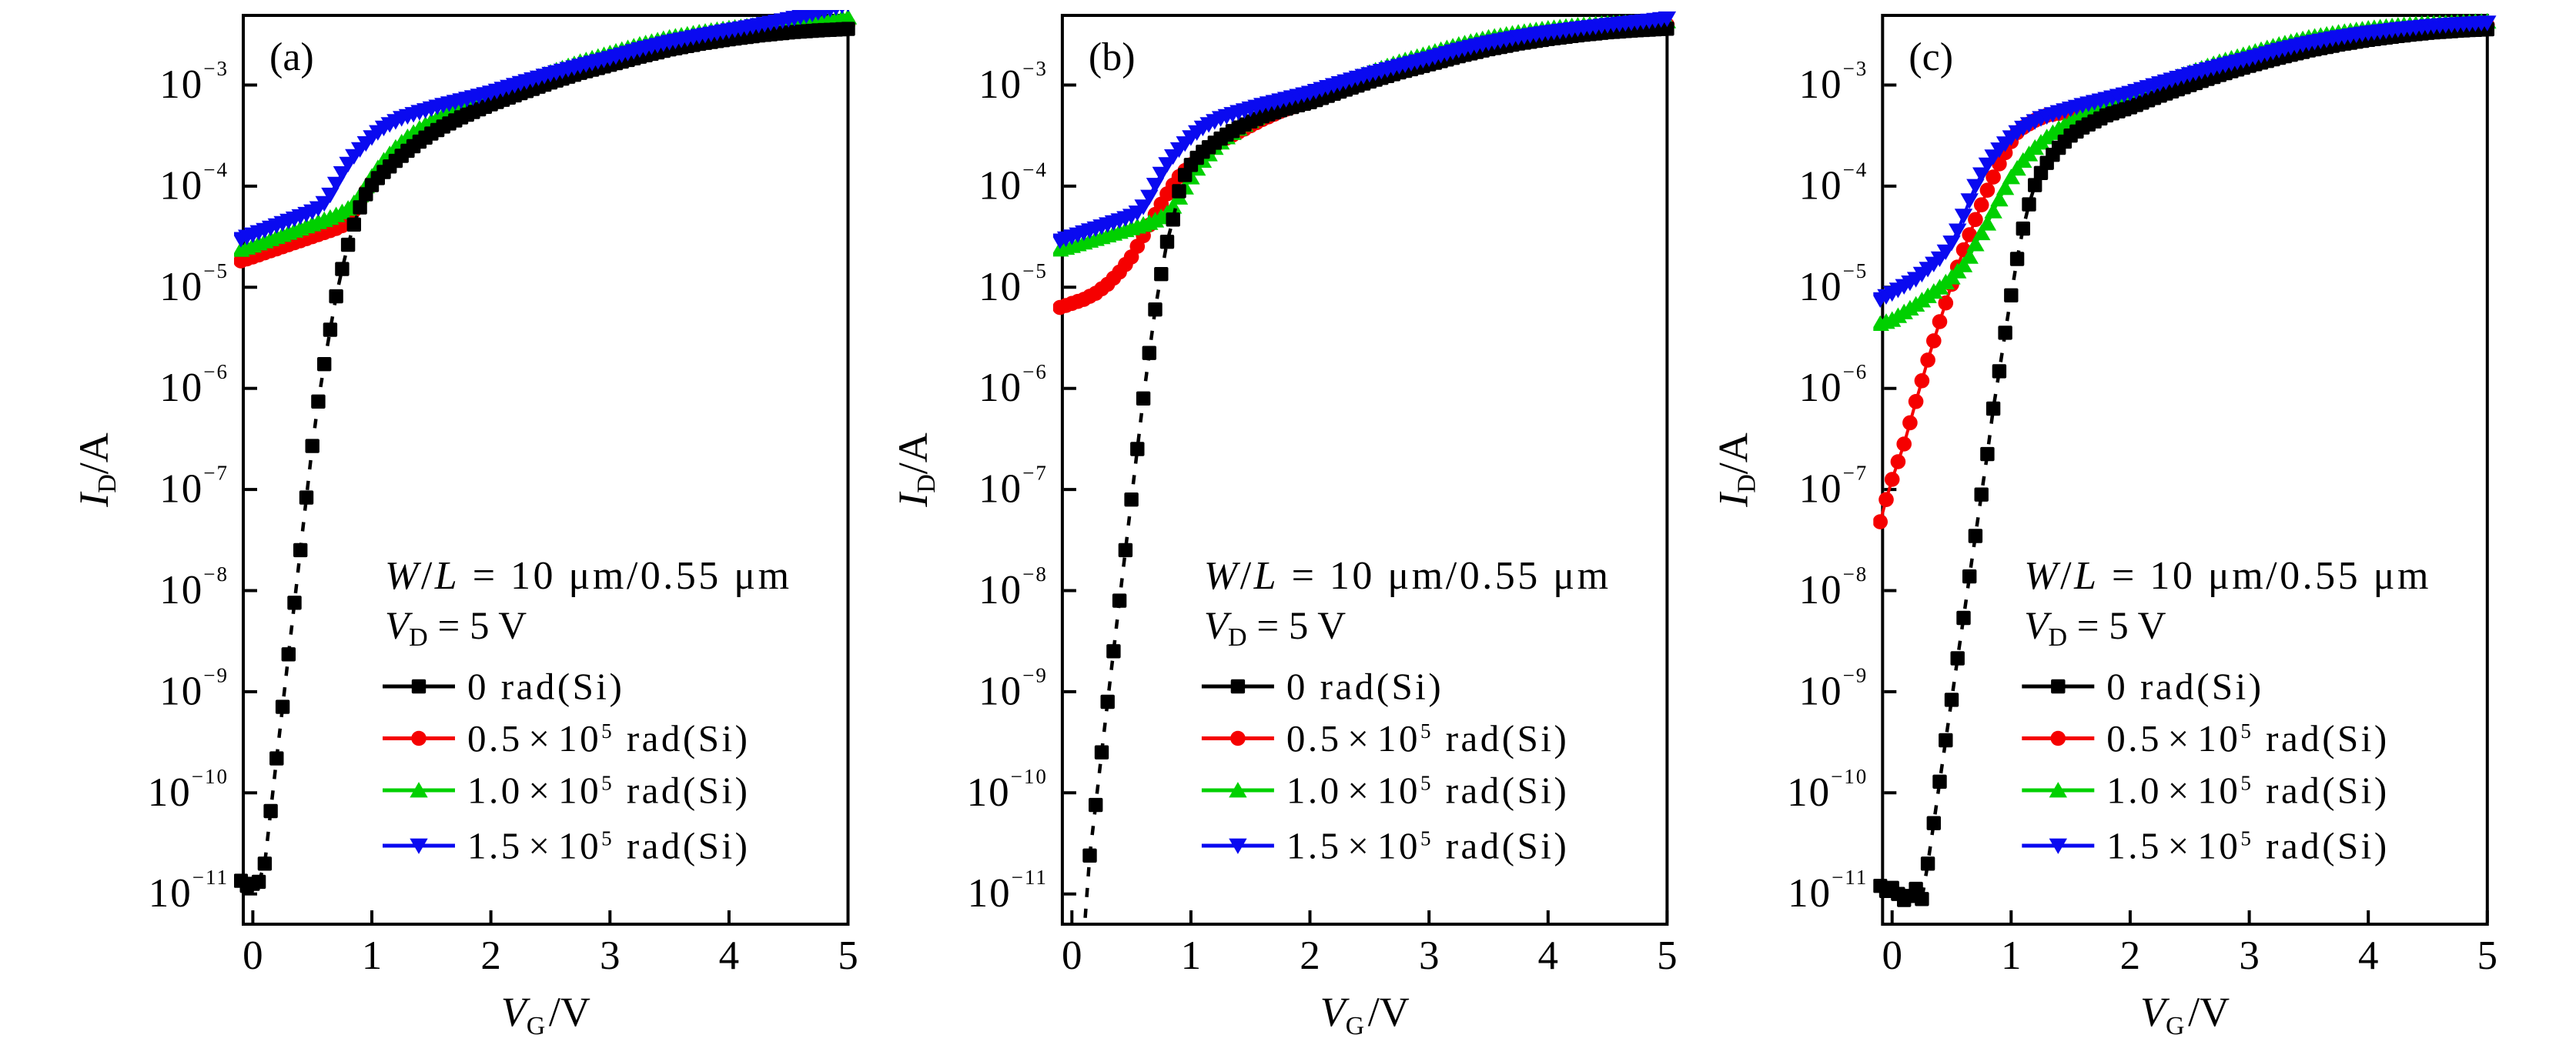  I want to click on svg-text: 10−4, so click(1834, 183).